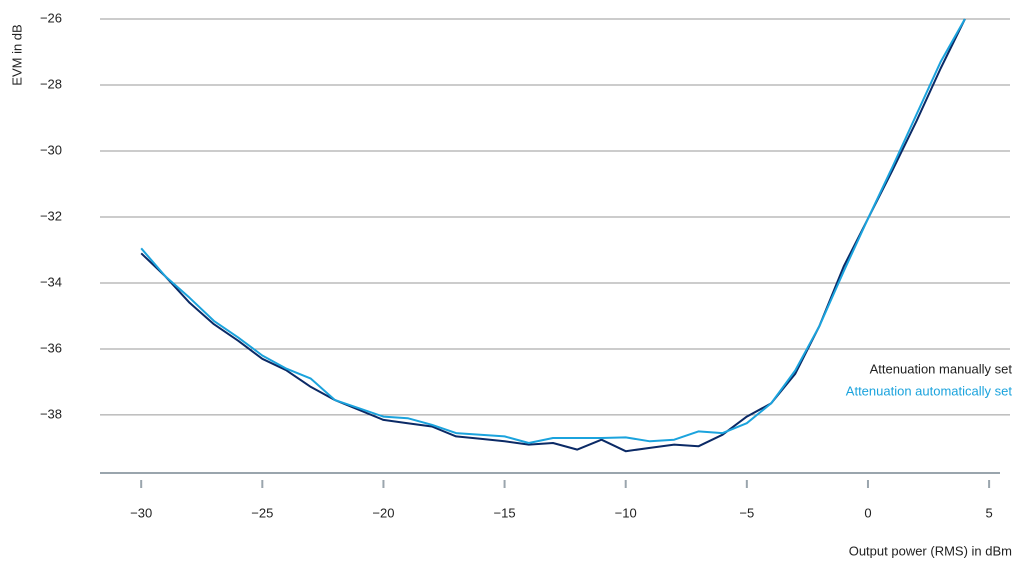  I want to click on x-tick-label: −25, so click(262, 512).